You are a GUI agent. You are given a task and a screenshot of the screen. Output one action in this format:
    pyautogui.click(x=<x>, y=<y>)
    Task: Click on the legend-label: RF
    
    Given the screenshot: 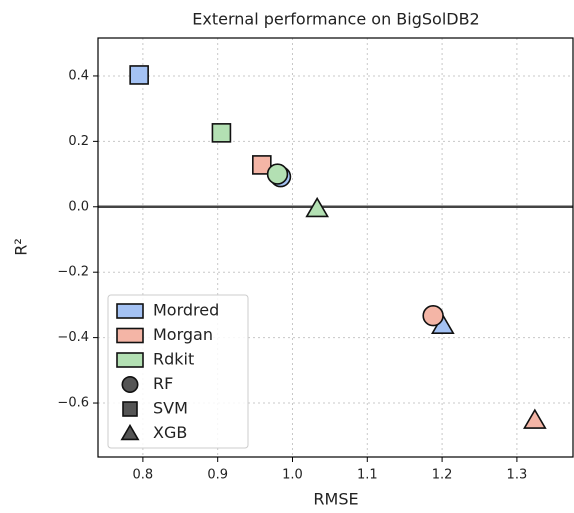 What is the action you would take?
    pyautogui.click(x=163, y=383)
    